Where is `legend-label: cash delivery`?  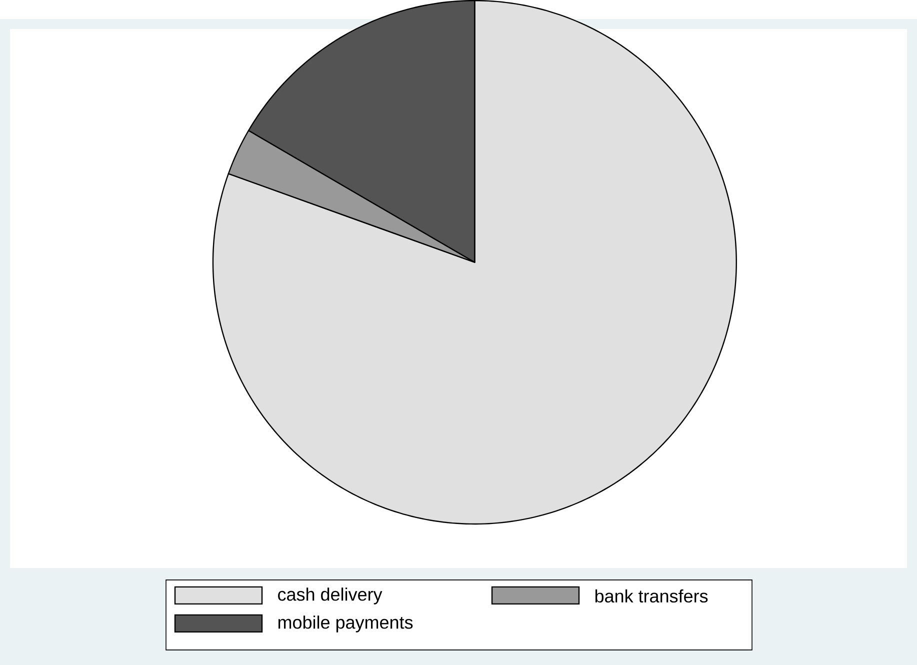 legend-label: cash delivery is located at coordinates (330, 596).